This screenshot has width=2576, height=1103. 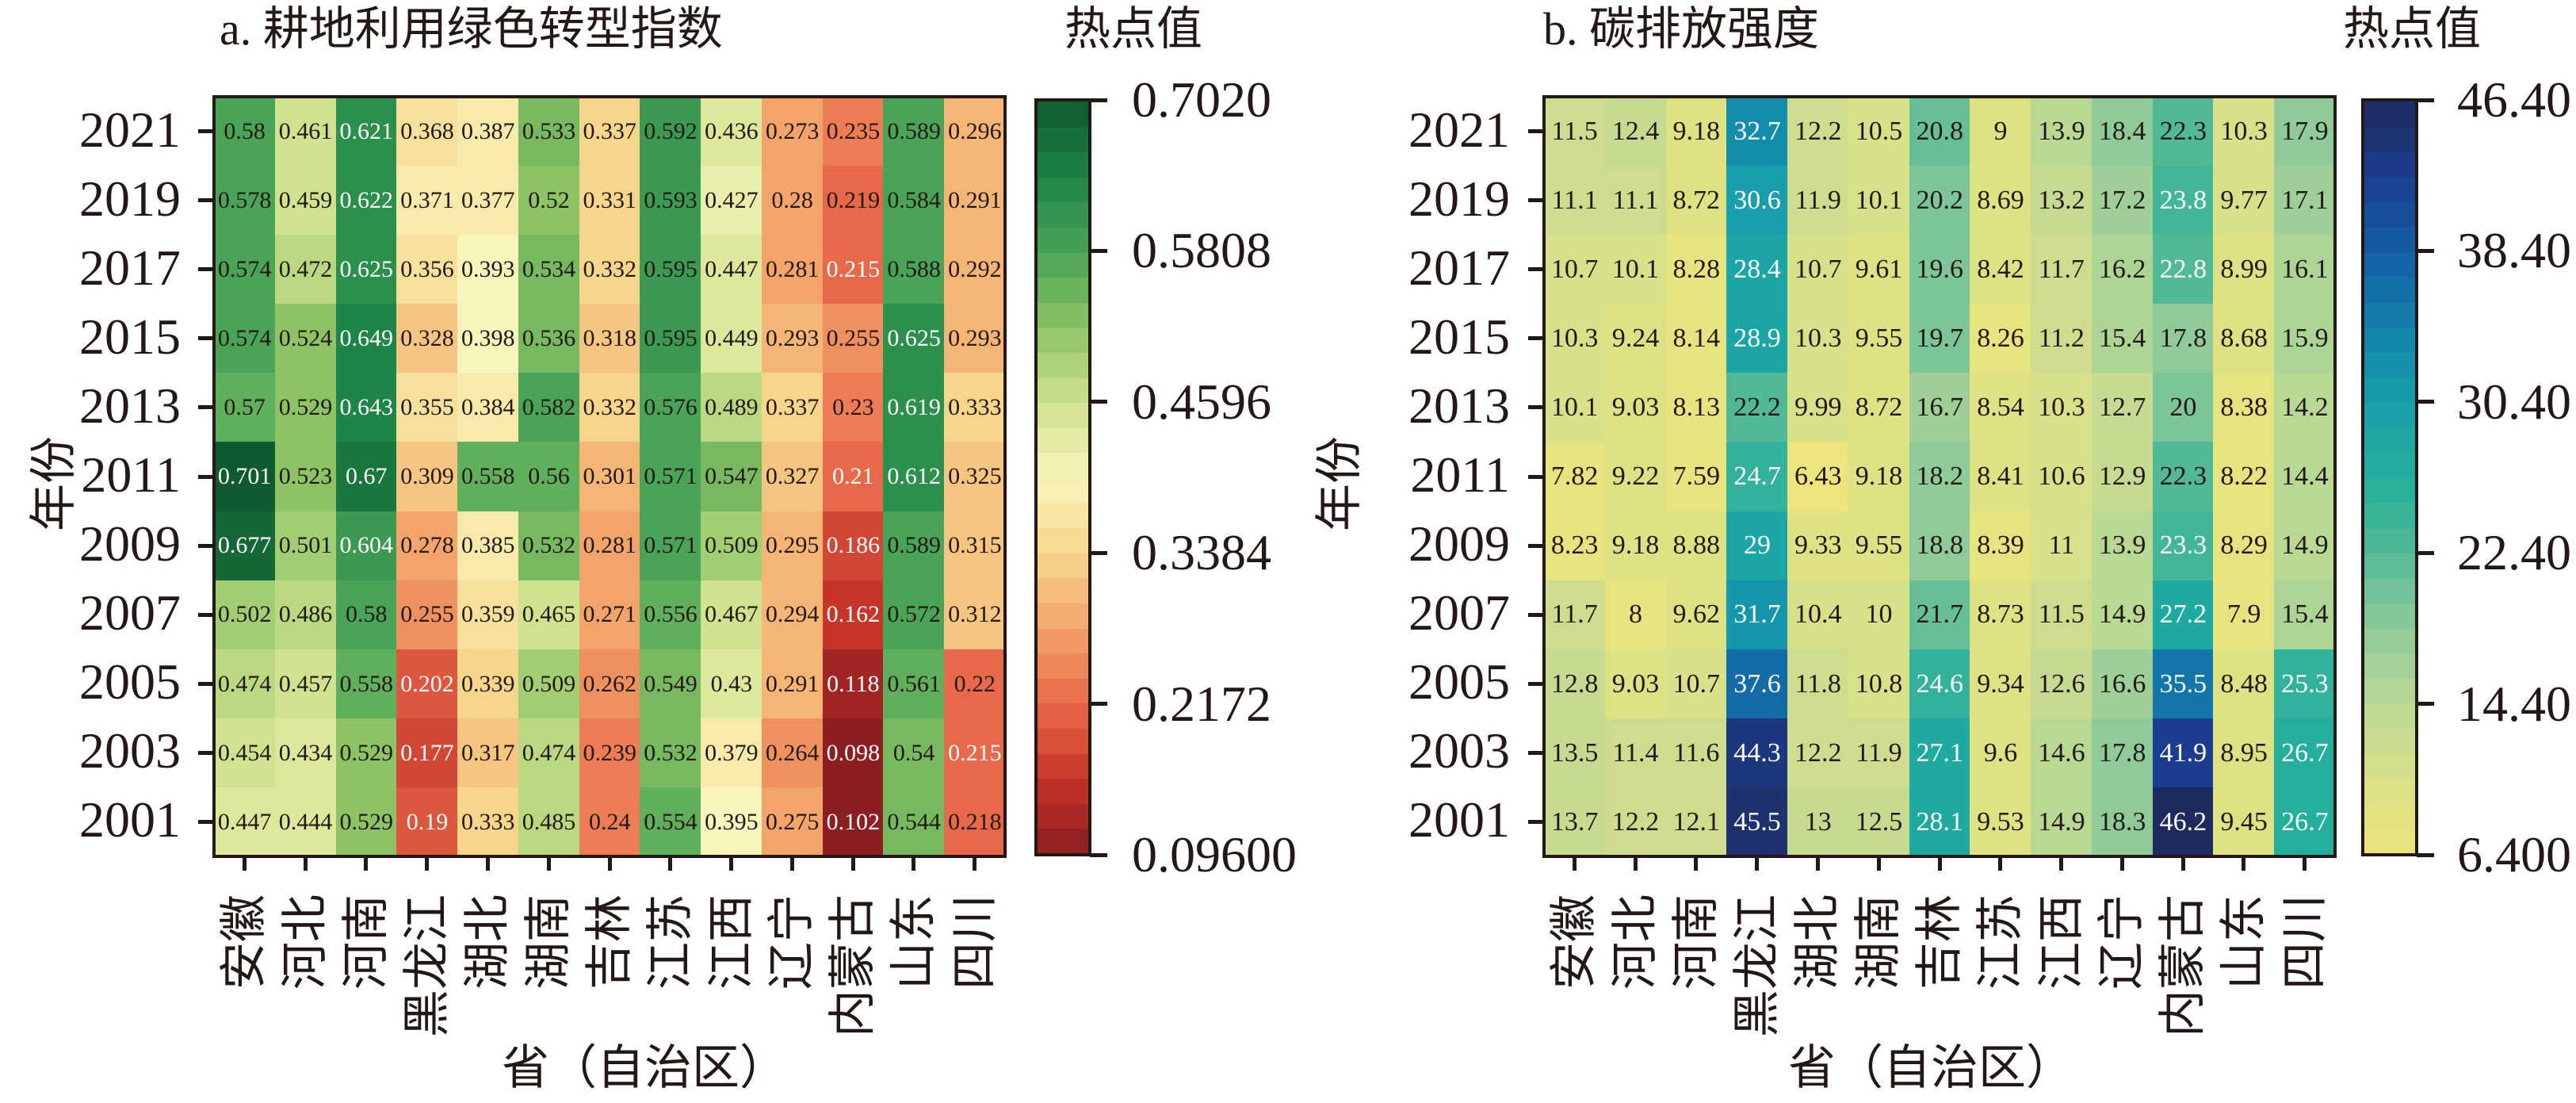 What do you see at coordinates (427, 201) in the screenshot?
I see `heatmap-cell: 0.371` at bounding box center [427, 201].